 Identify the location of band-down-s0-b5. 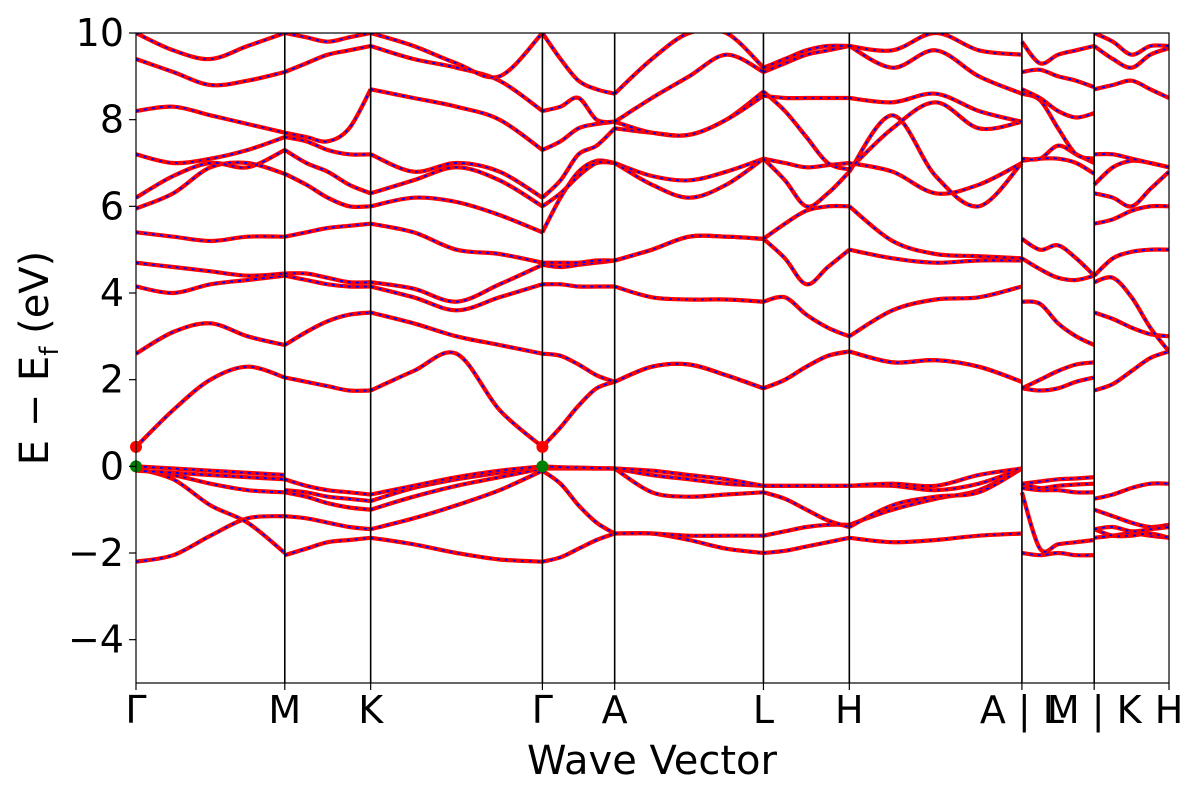
(211, 406).